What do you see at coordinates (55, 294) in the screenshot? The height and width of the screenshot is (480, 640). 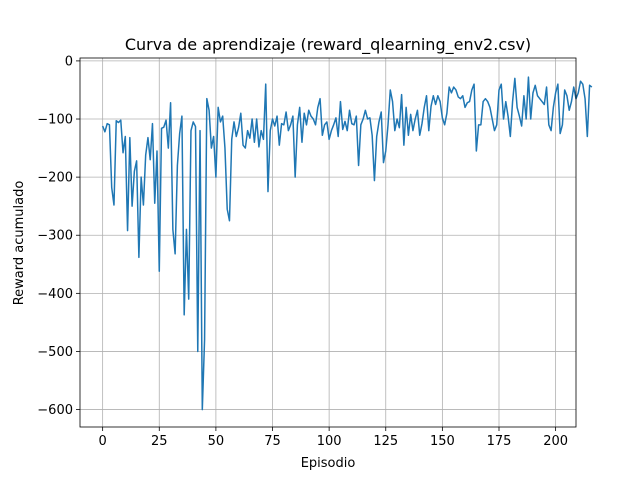 I see `y-tick-label: −400` at bounding box center [55, 294].